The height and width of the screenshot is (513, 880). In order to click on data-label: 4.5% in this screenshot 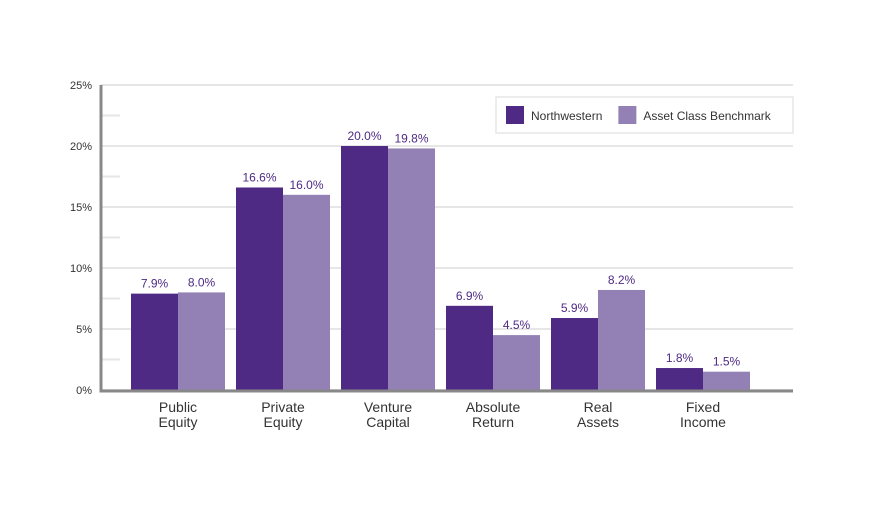, I will do `click(517, 325)`.